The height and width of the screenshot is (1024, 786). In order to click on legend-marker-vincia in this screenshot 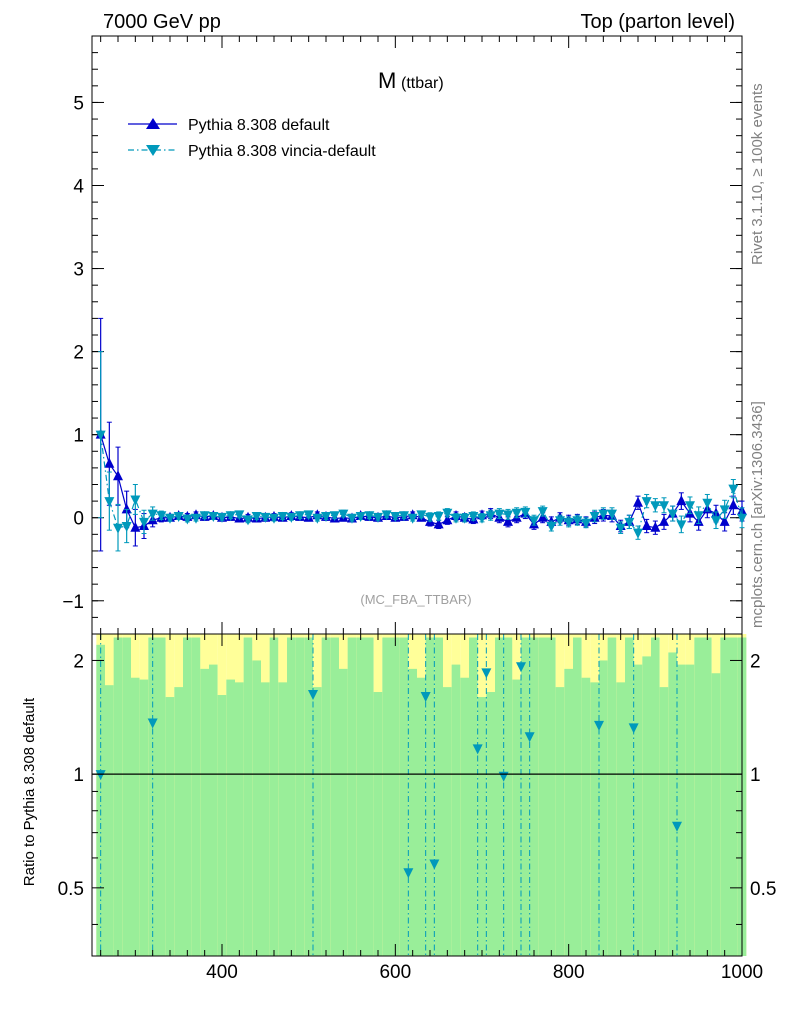, I will do `click(153, 150)`.